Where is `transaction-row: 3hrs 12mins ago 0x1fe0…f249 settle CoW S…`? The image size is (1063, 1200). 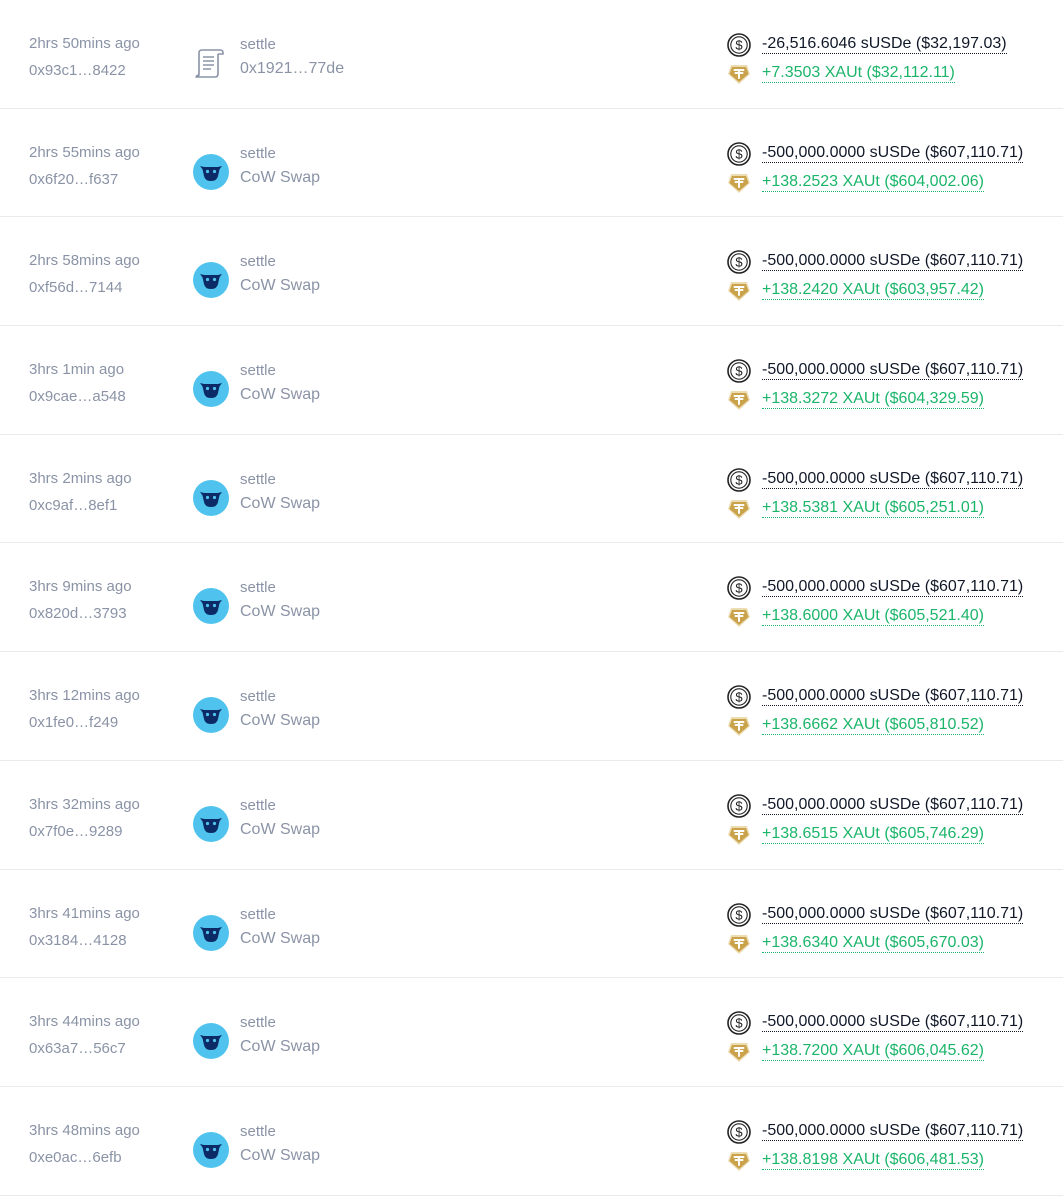 transaction-row: 3hrs 12mins ago 0x1fe0…f249 settle CoW S… is located at coordinates (531, 706).